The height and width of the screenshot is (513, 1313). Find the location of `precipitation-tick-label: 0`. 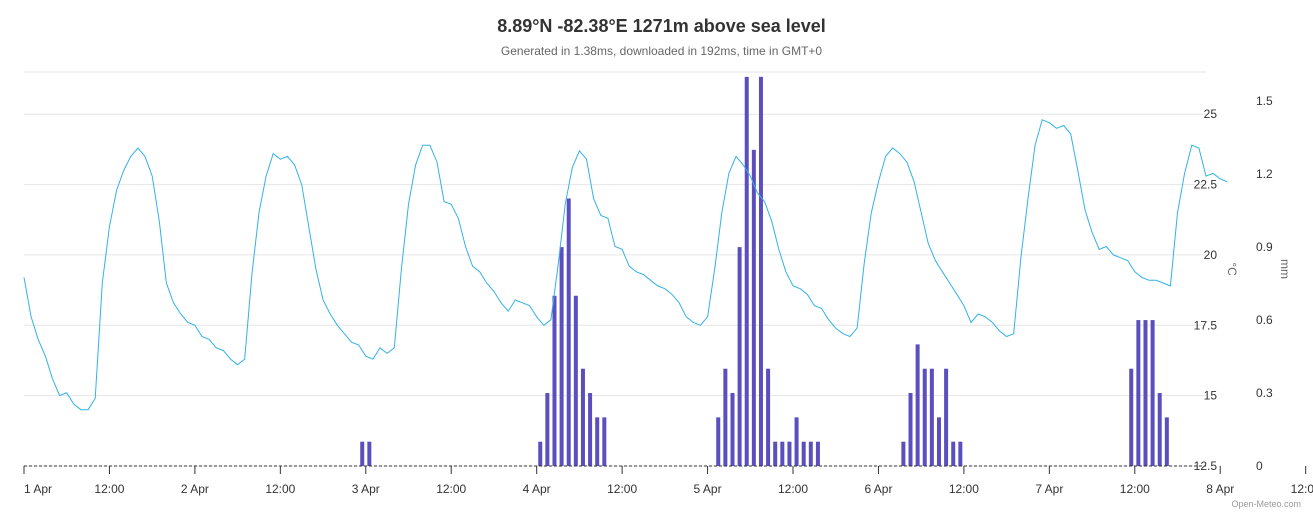

precipitation-tick-label: 0 is located at coordinates (1259, 466).